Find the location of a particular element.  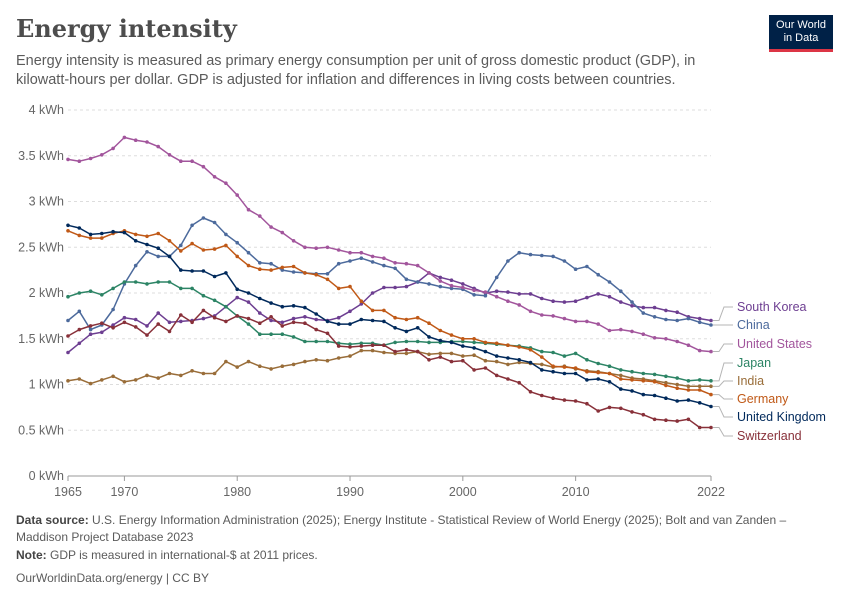

series-line is located at coordinates (389, 313).